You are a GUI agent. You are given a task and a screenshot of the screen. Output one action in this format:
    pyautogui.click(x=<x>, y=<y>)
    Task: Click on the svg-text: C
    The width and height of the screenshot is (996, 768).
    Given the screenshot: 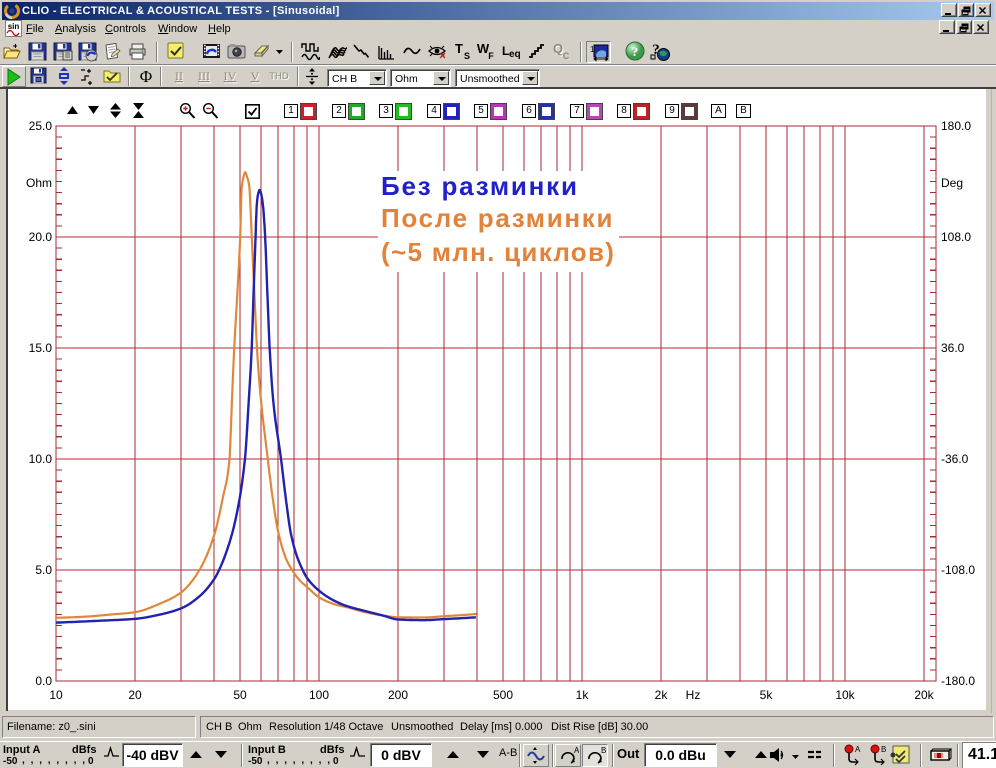 What is the action you would take?
    pyautogui.click(x=566, y=56)
    